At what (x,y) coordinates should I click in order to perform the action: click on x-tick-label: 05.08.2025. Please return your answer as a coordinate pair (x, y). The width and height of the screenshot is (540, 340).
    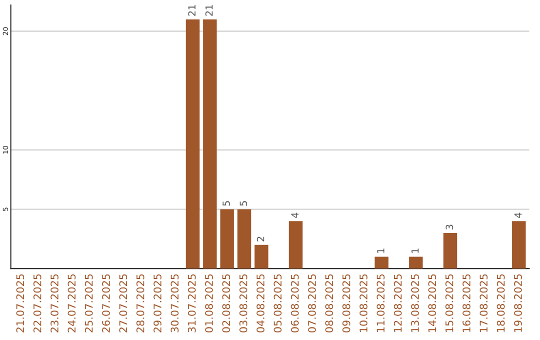
    Looking at the image, I should click on (278, 303).